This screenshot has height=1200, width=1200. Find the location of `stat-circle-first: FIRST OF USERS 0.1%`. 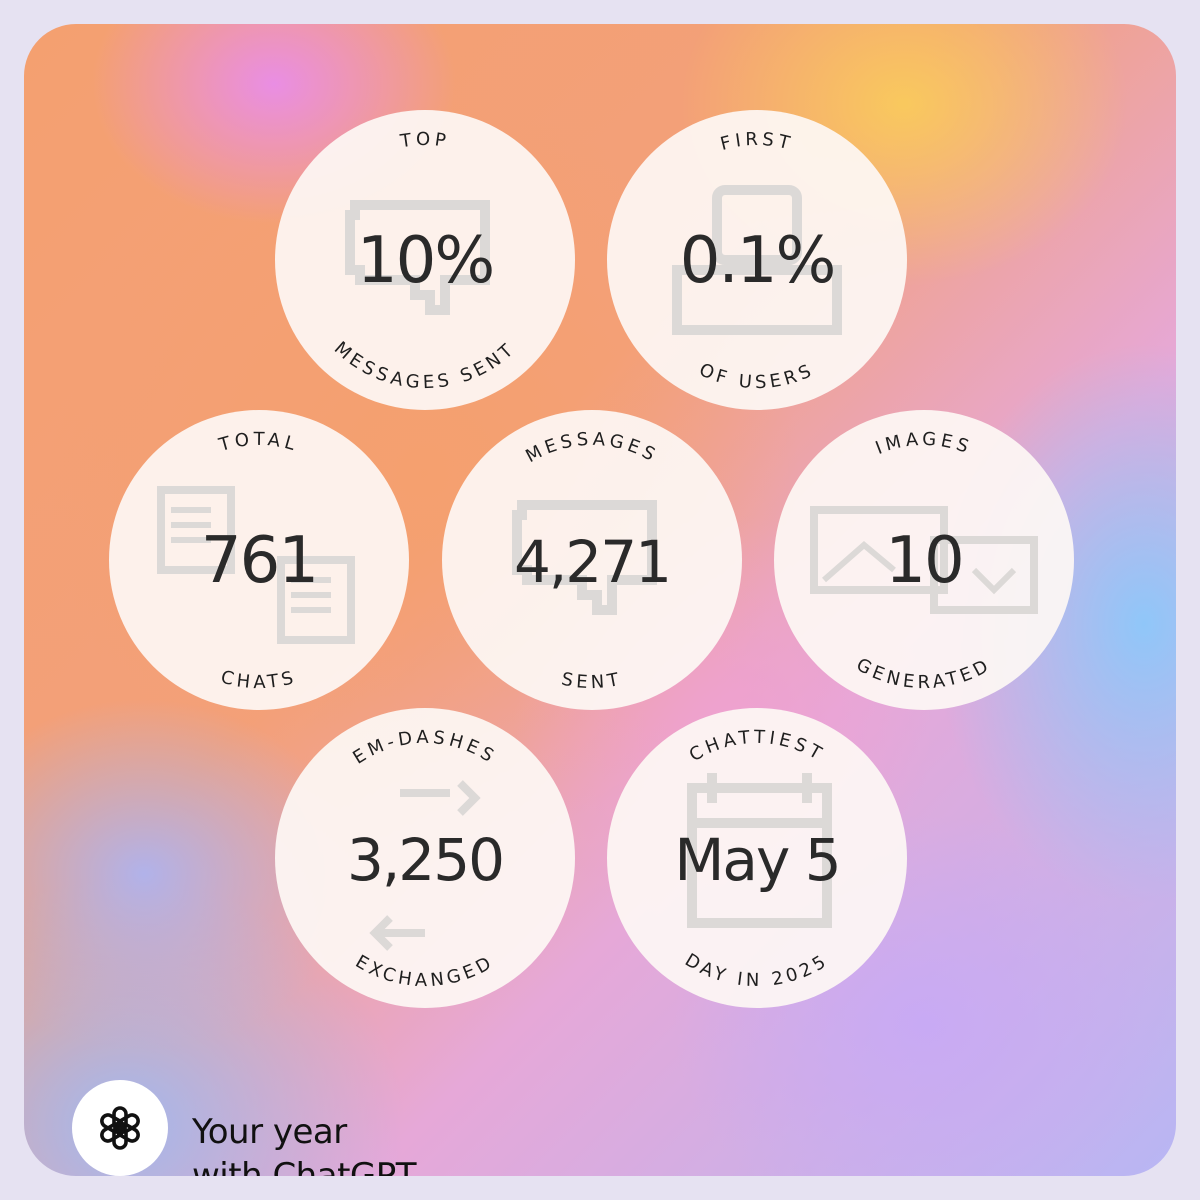

stat-circle-first: FIRST OF USERS 0.1% is located at coordinates (757, 260).